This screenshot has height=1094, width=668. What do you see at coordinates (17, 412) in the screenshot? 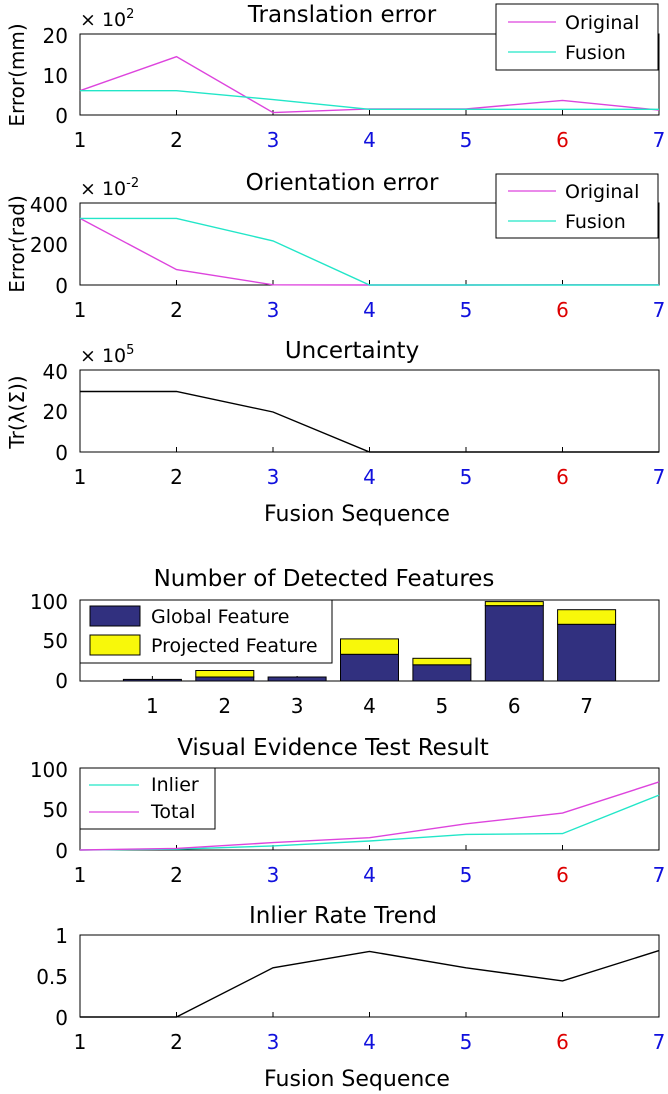
I see `y-axis-label-uncertainty: Tr(λ(Σ))` at bounding box center [17, 412].